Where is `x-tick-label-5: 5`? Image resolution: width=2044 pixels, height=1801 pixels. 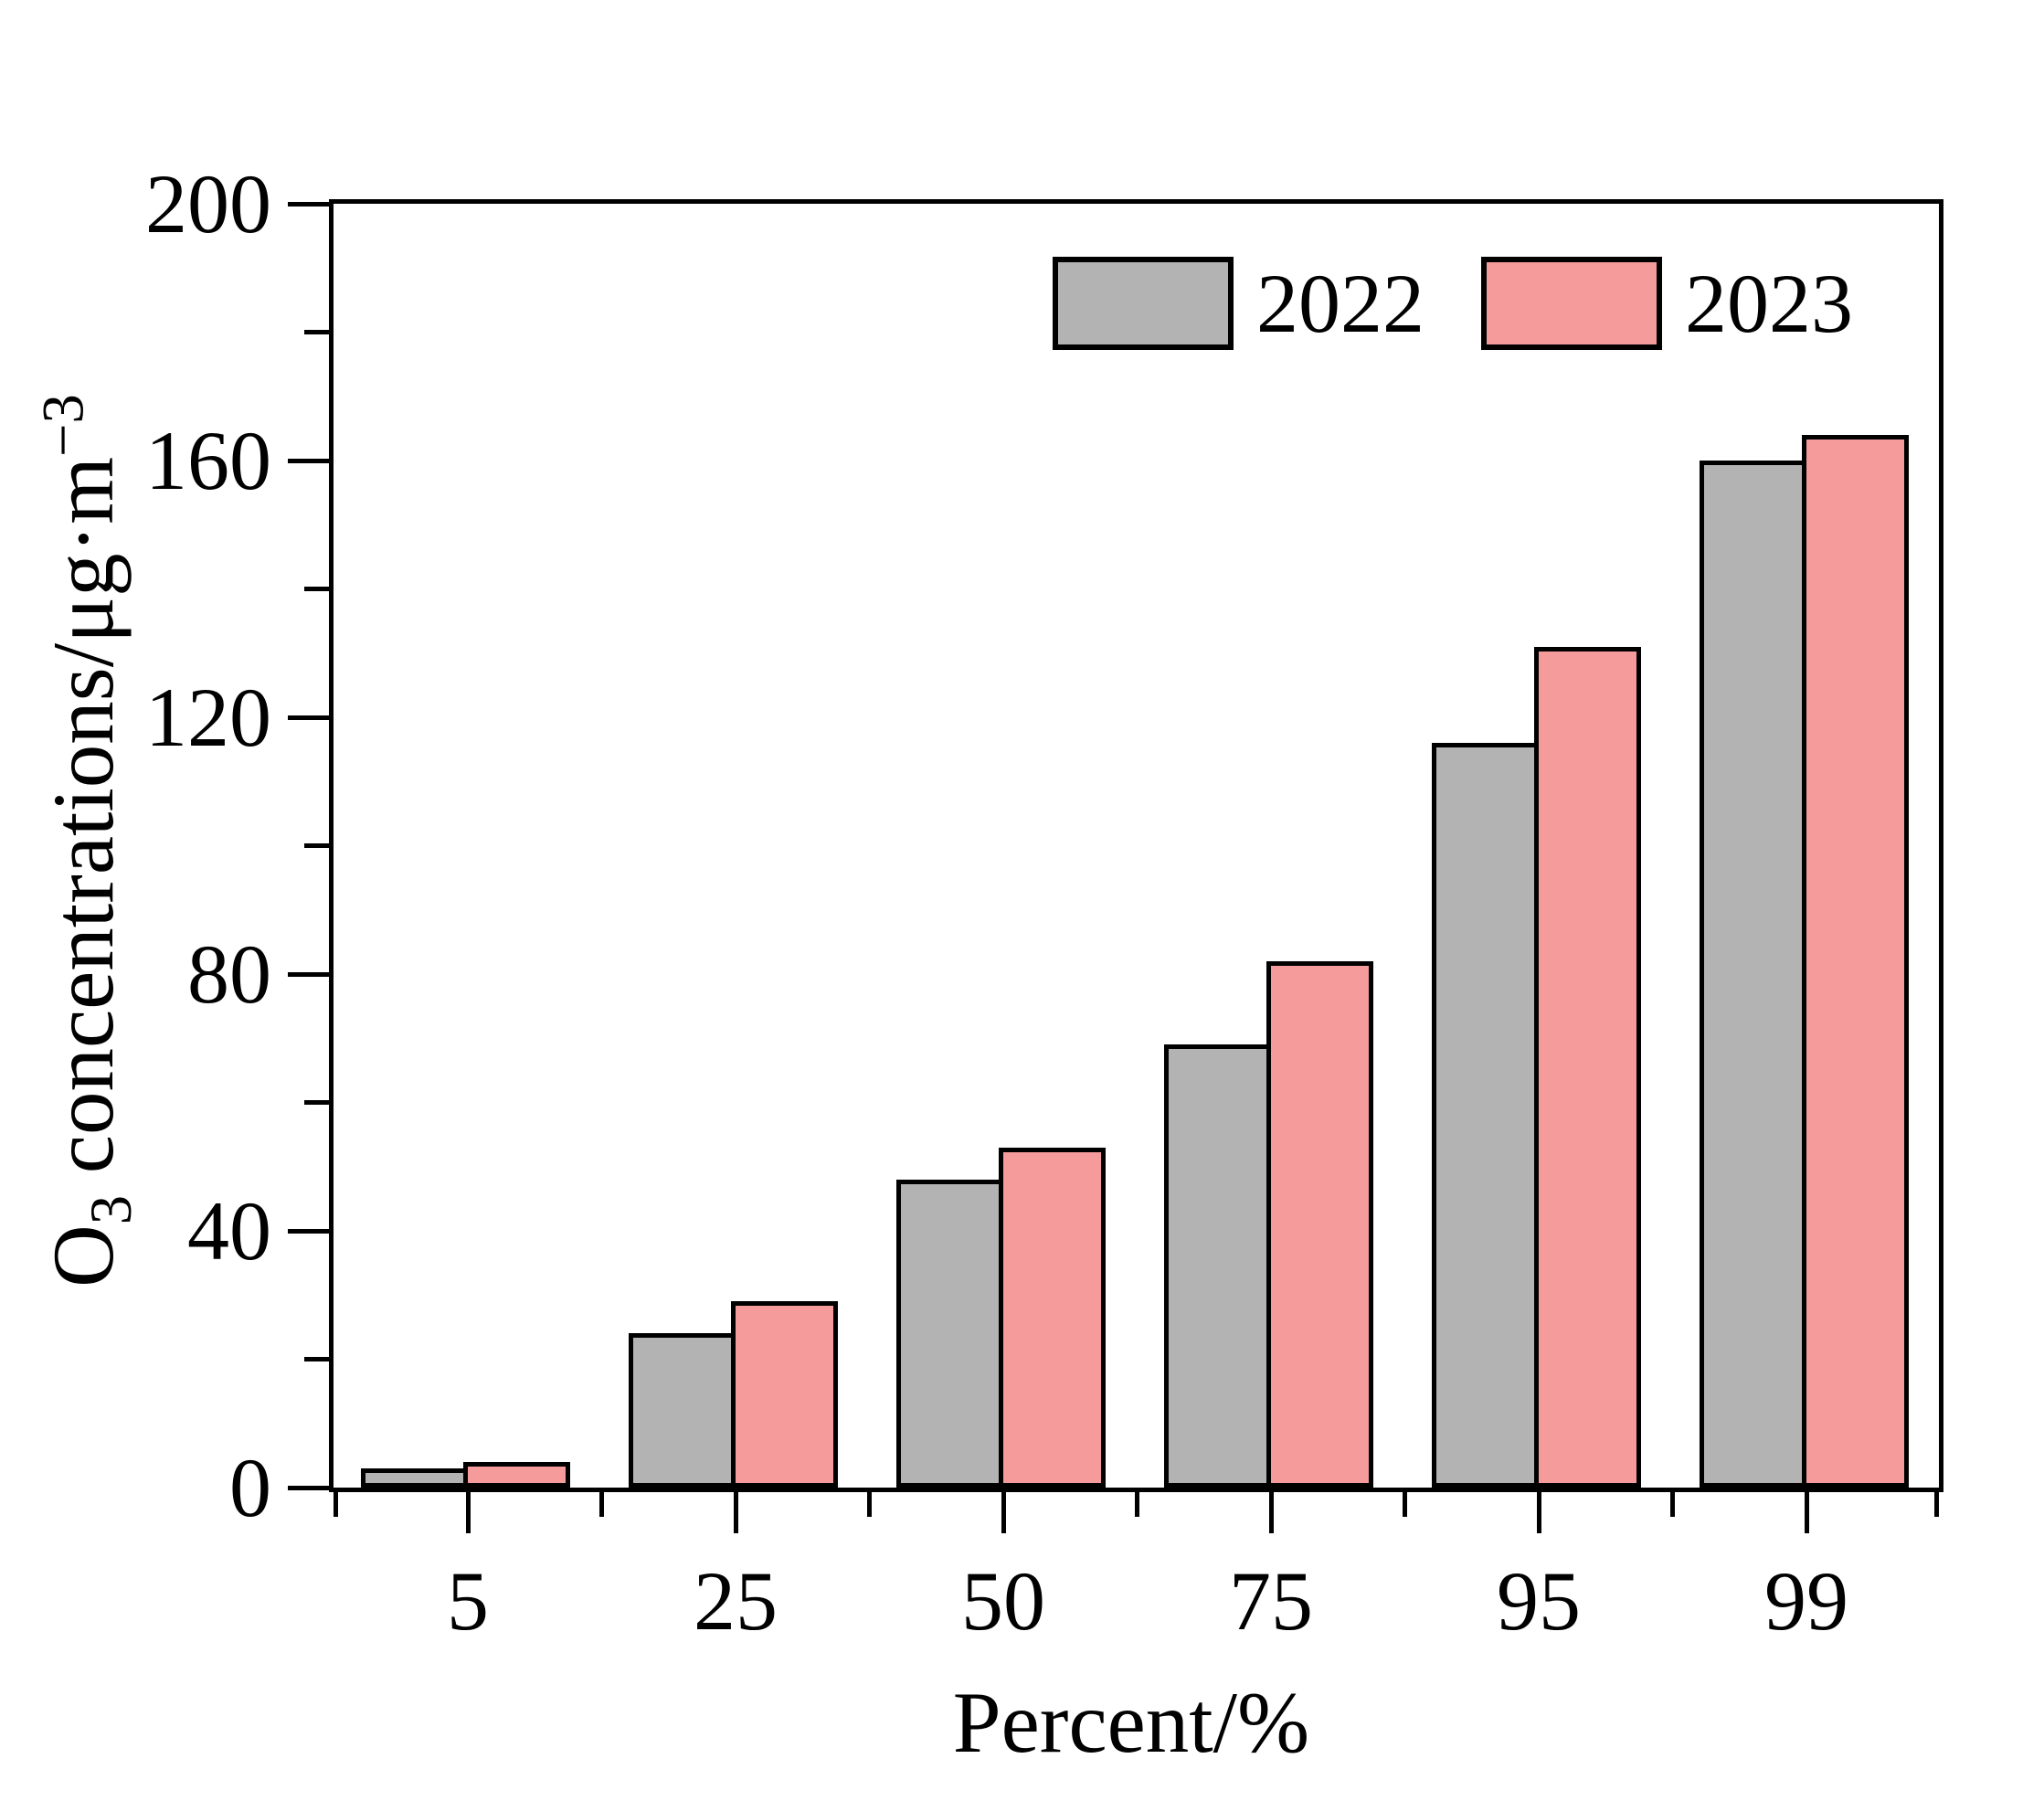
x-tick-label-5: 5 is located at coordinates (468, 1600).